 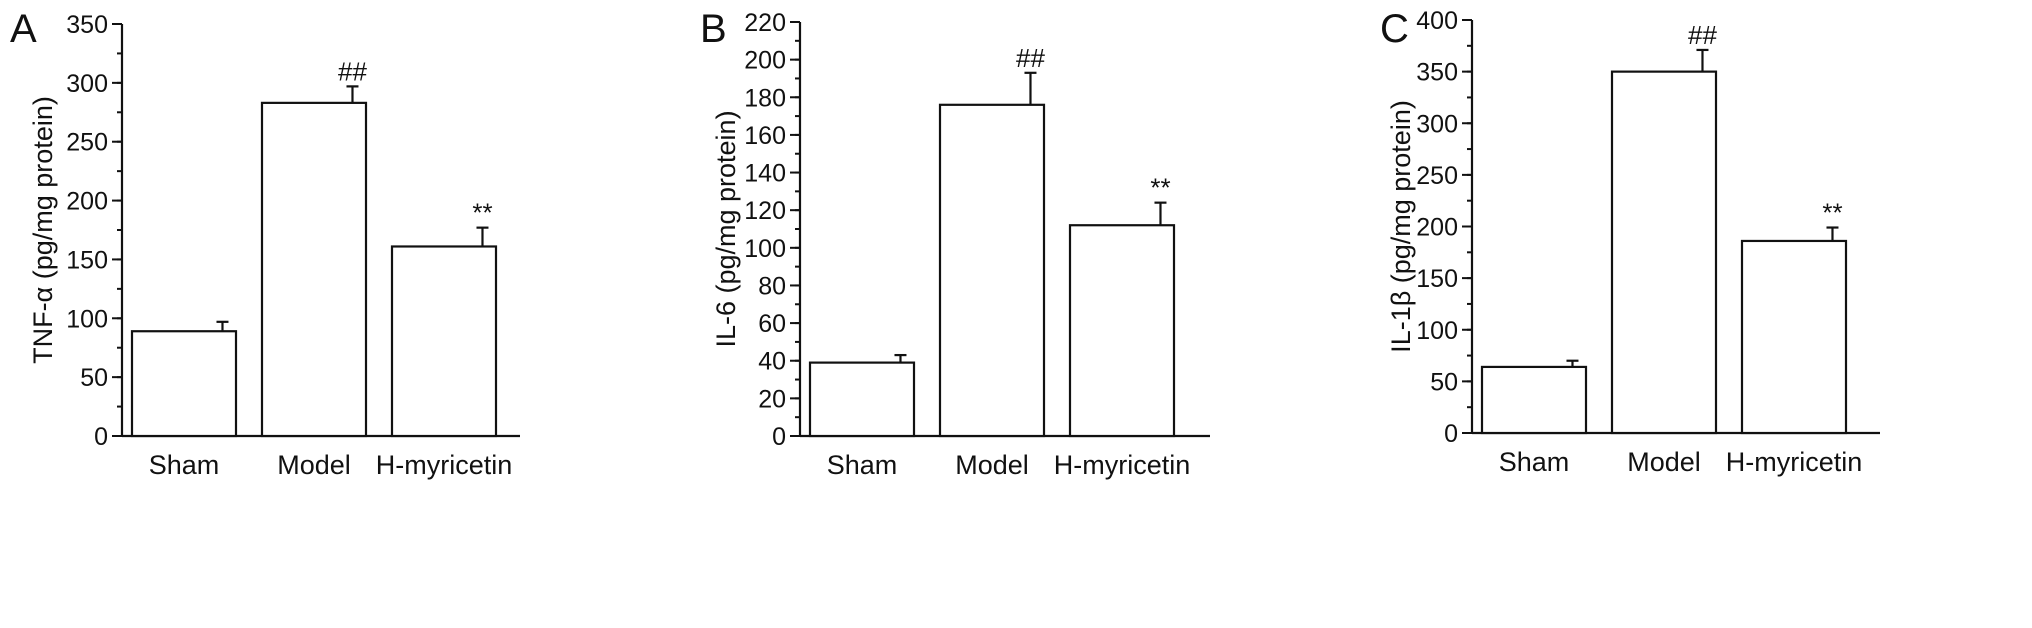 I want to click on y-tick-label: 160, so click(x=765, y=136).